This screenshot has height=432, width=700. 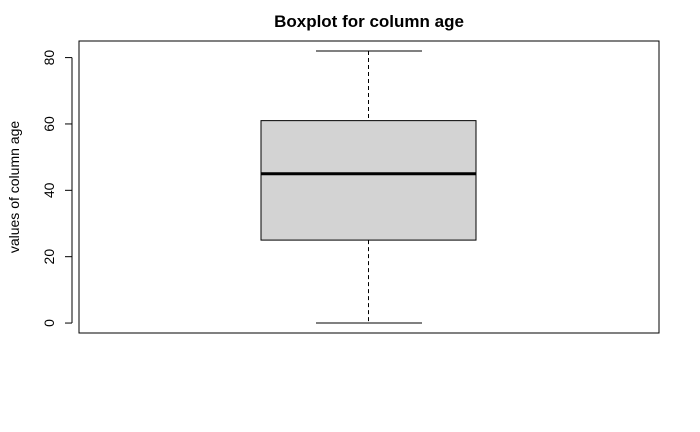 What do you see at coordinates (14, 187) in the screenshot?
I see `y-axis-label: values of column age` at bounding box center [14, 187].